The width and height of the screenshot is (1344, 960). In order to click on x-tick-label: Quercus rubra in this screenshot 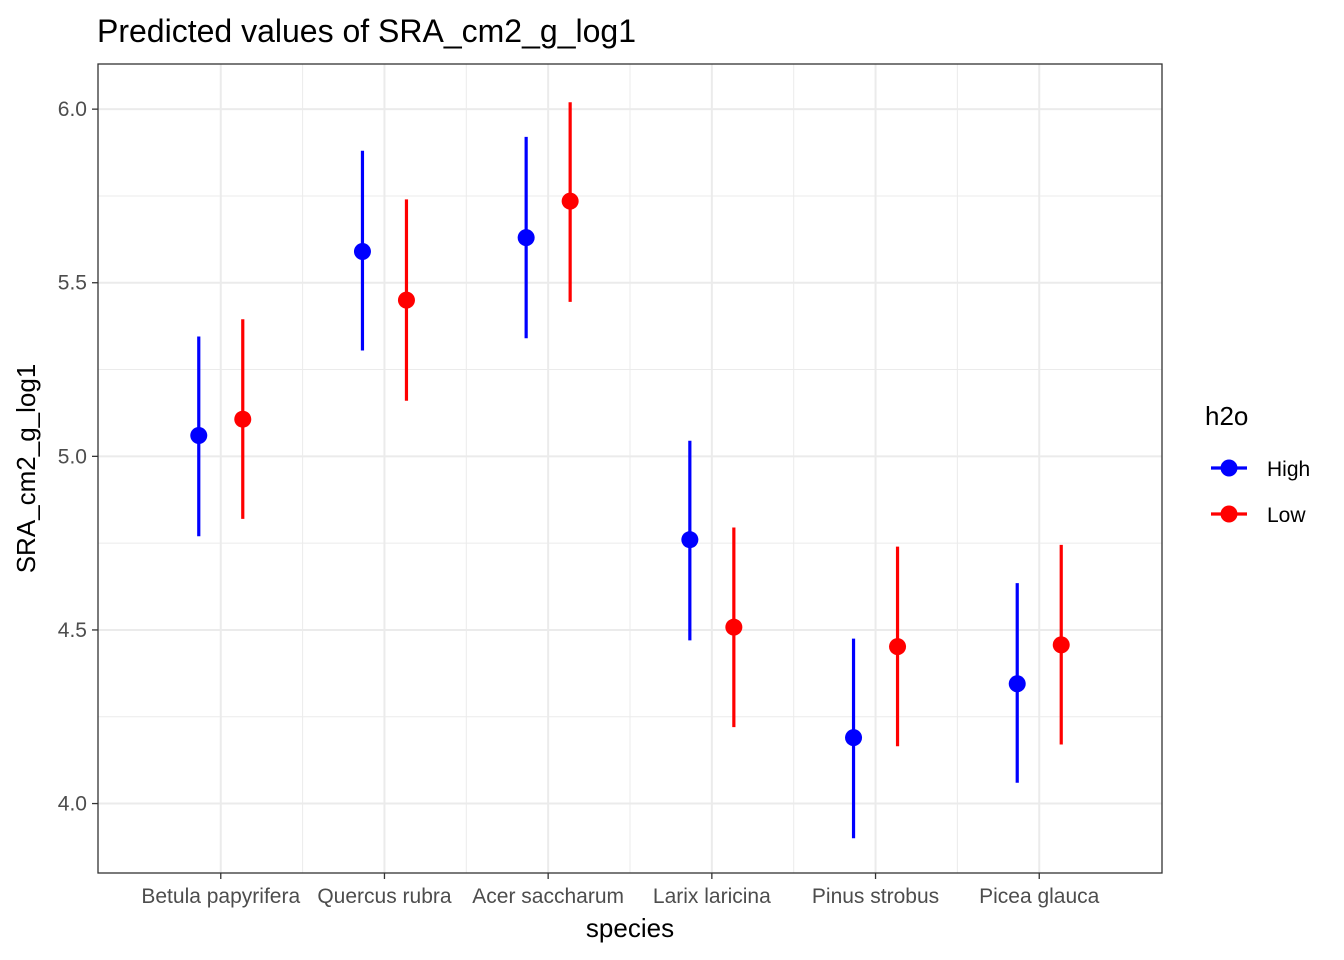, I will do `click(384, 896)`.